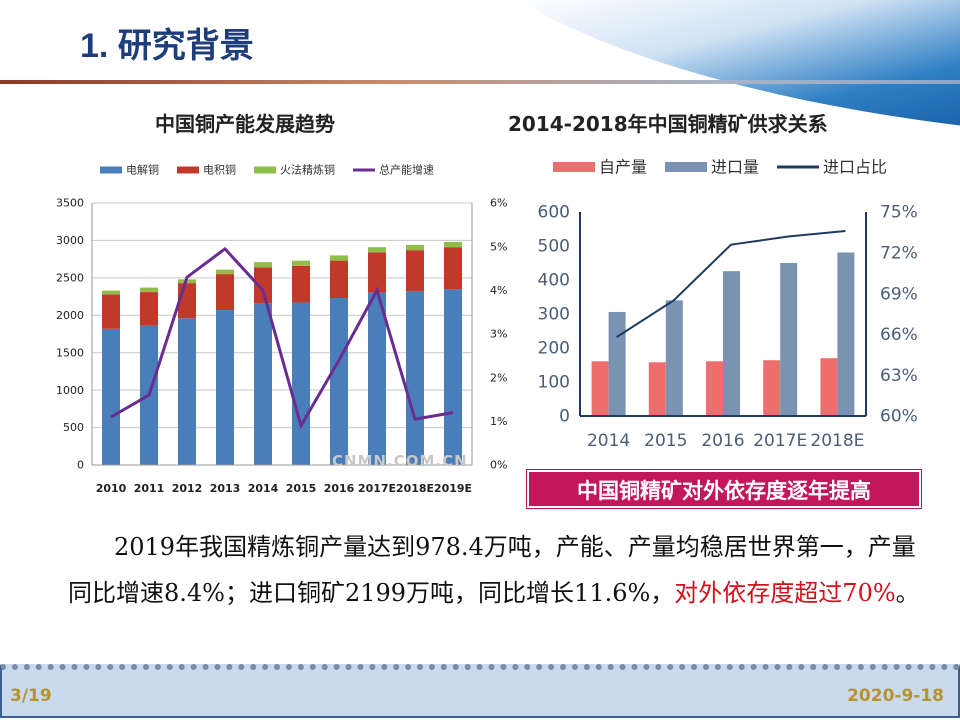  Describe the element at coordinates (245, 124) in the screenshot. I see `chart1-title: 中国铜产能发展趋势` at that location.